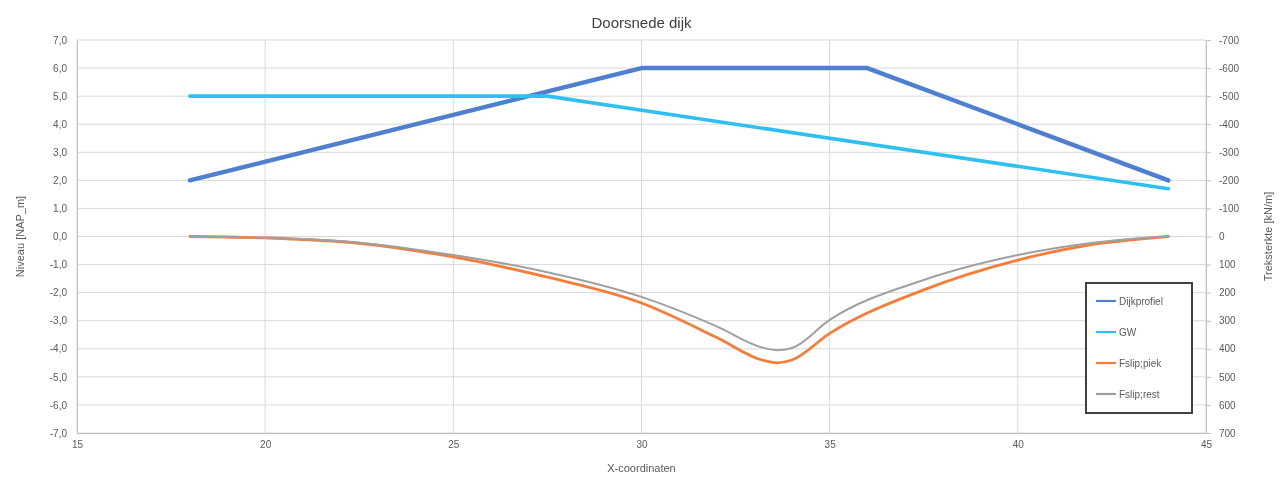 This screenshot has width=1282, height=489. Describe the element at coordinates (1229, 209) in the screenshot. I see `y2-tick-label: -100` at that location.